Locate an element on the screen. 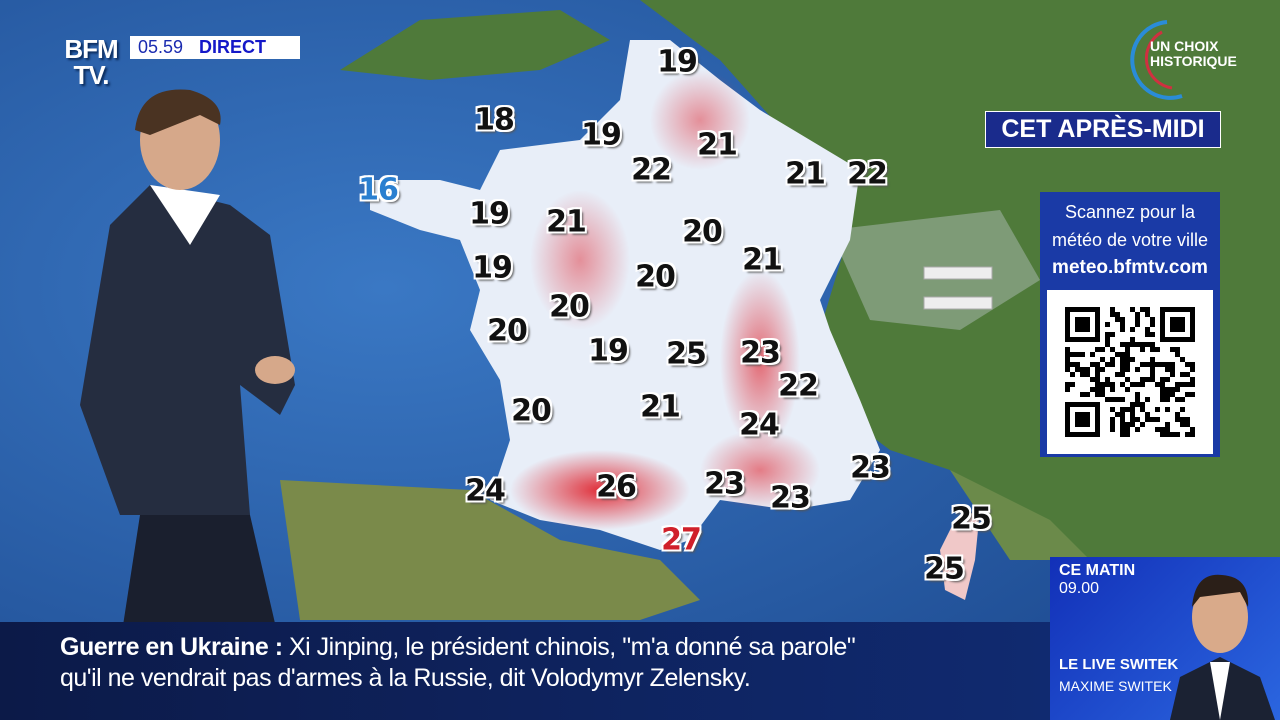 The height and width of the screenshot is (720, 1280). badge-line1: UN CHOIX is located at coordinates (1184, 46).